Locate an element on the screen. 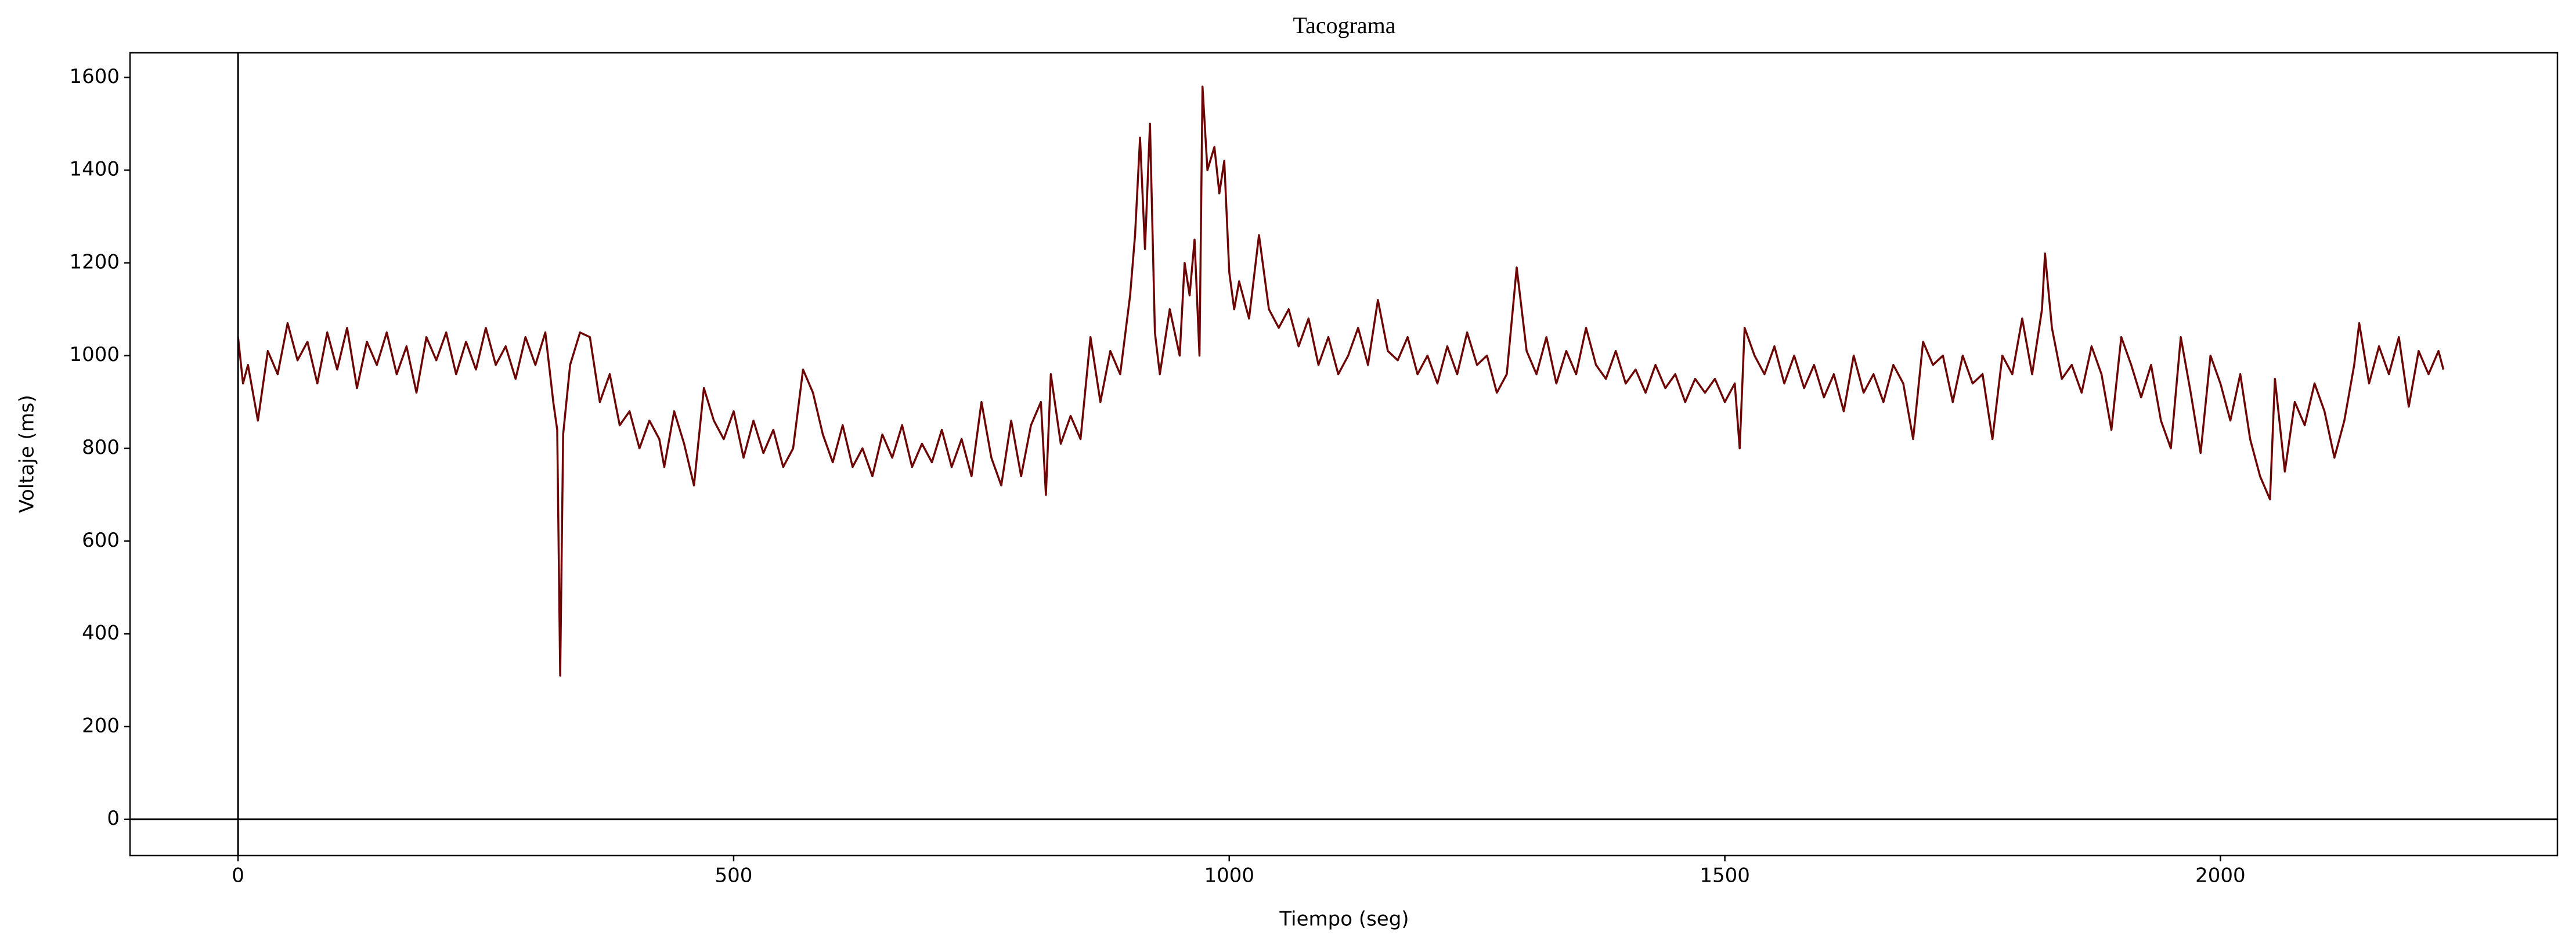 Image resolution: width=2576 pixels, height=949 pixels. y-tick-label: 400 is located at coordinates (101, 633).